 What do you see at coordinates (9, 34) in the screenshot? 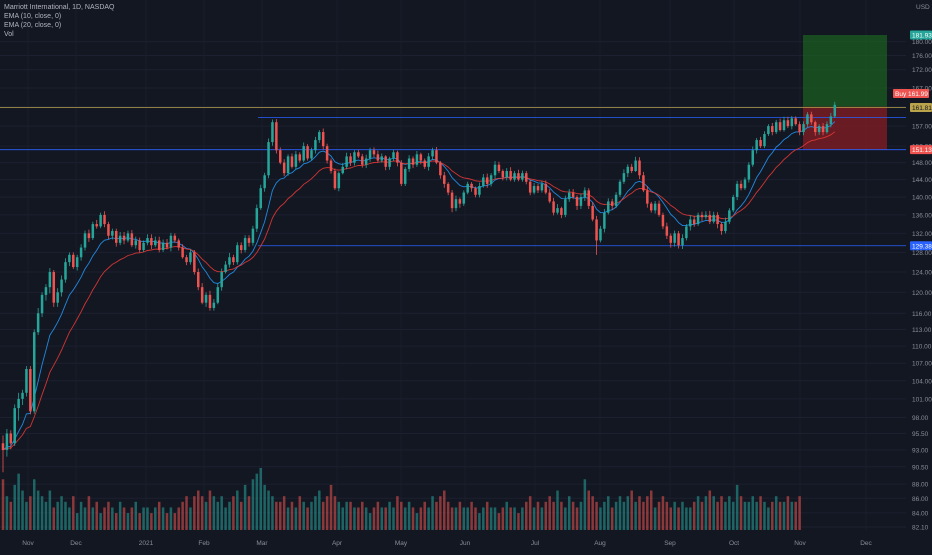
I see `legend-volume: Vol` at bounding box center [9, 34].